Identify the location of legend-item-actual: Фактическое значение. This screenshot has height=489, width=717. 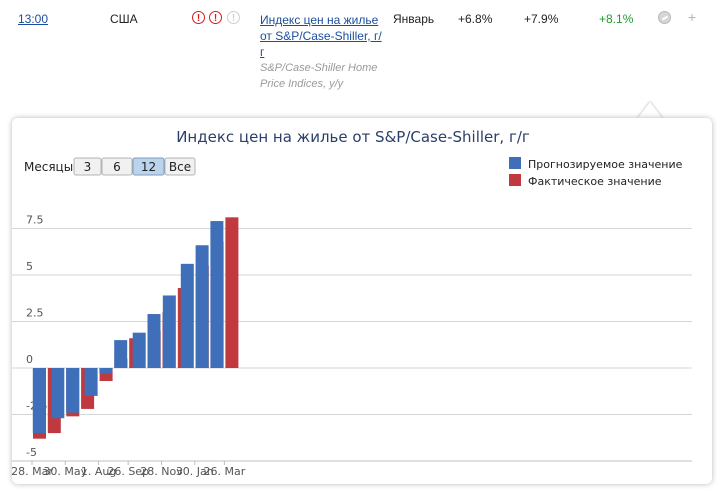
(585, 181).